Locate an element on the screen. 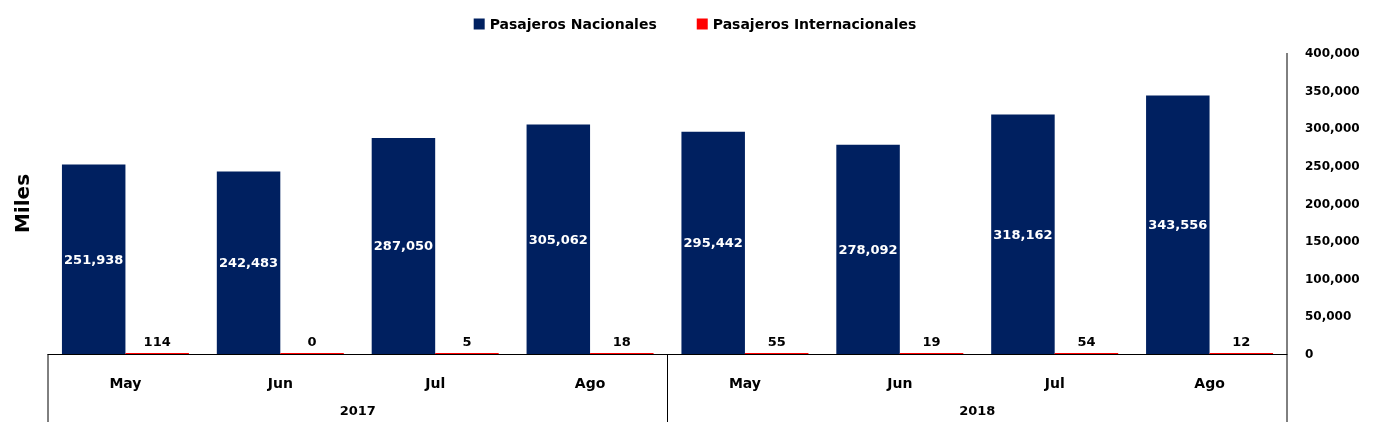 This screenshot has width=1390, height=432. data-label: 54 is located at coordinates (1086, 341).